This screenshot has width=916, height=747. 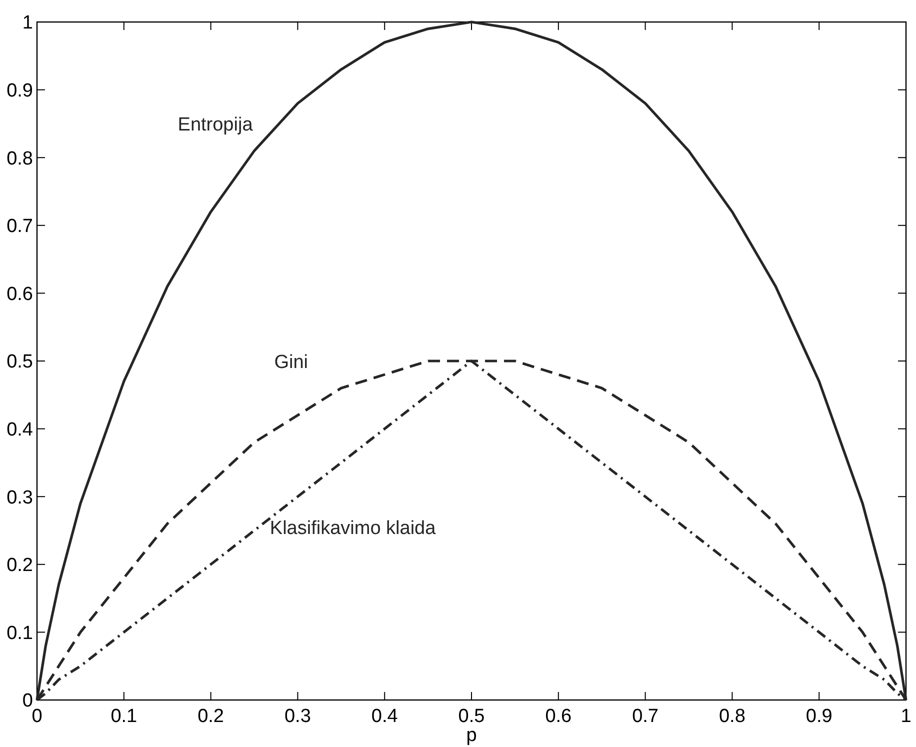 What do you see at coordinates (384, 716) in the screenshot?
I see `x-tick-label: 0.4` at bounding box center [384, 716].